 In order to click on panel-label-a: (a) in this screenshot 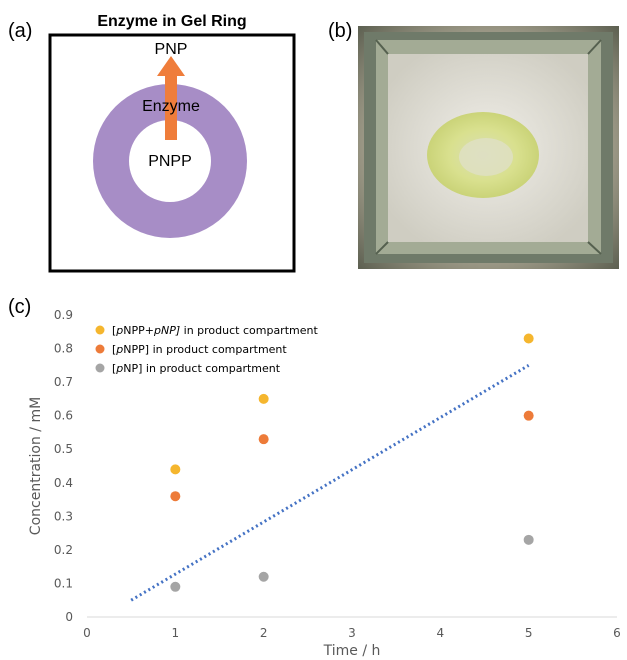, I will do `click(20, 31)`.